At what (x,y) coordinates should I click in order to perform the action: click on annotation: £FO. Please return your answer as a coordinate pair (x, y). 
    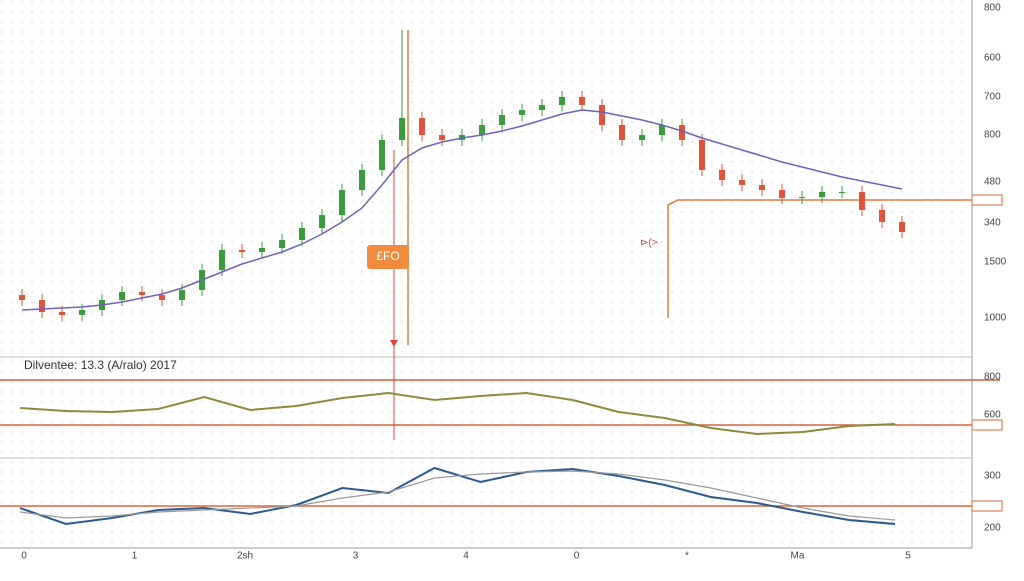
    Looking at the image, I should click on (387, 256).